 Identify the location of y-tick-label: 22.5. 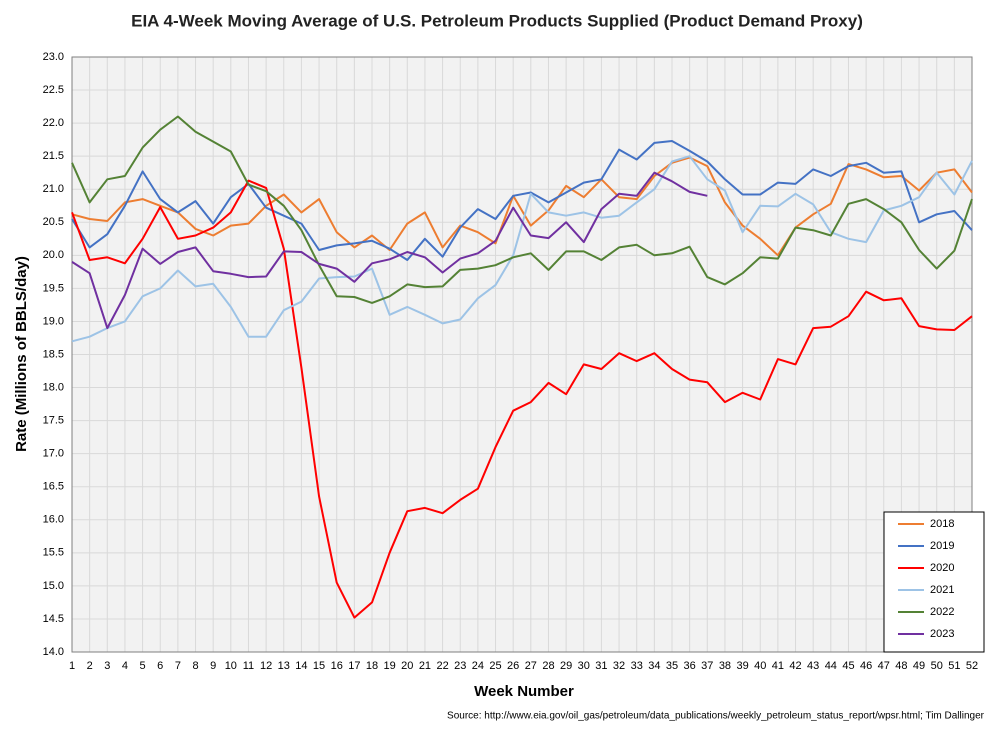
(53, 90).